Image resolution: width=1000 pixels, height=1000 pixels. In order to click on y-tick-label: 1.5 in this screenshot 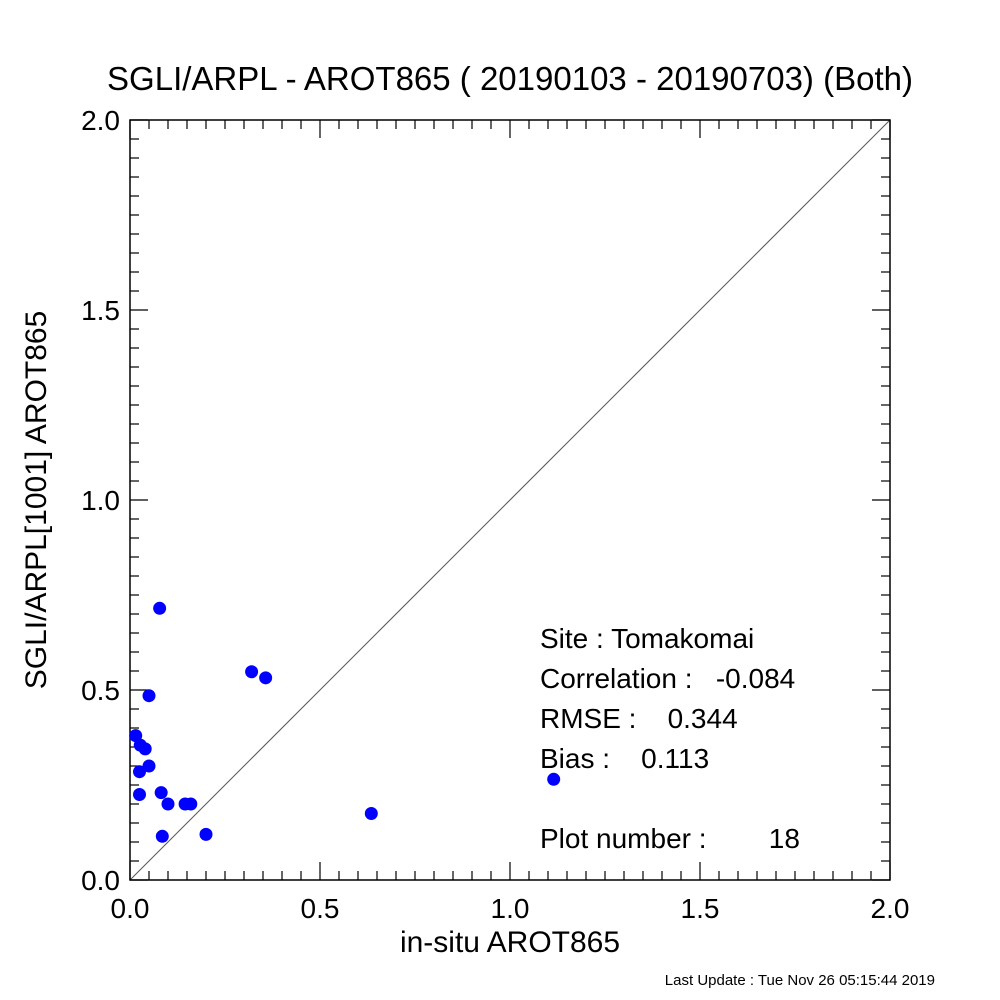, I will do `click(100, 310)`.